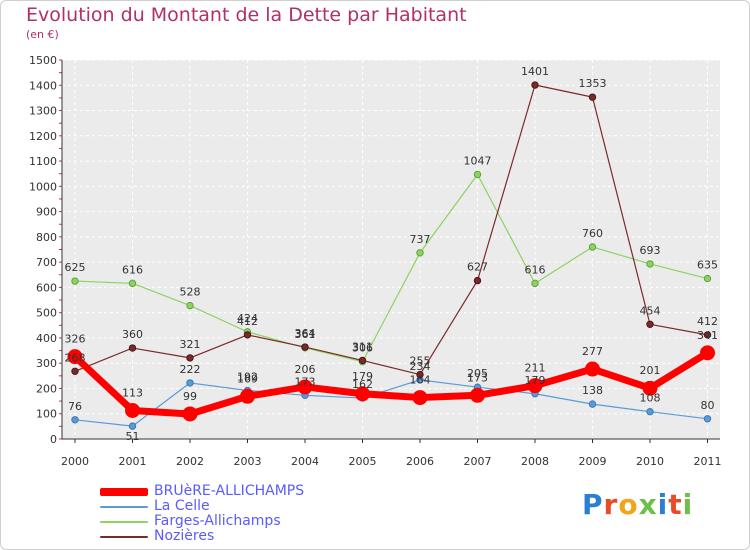 The image size is (750, 550). Describe the element at coordinates (535, 461) in the screenshot. I see `x-tick-label: 2008` at that location.